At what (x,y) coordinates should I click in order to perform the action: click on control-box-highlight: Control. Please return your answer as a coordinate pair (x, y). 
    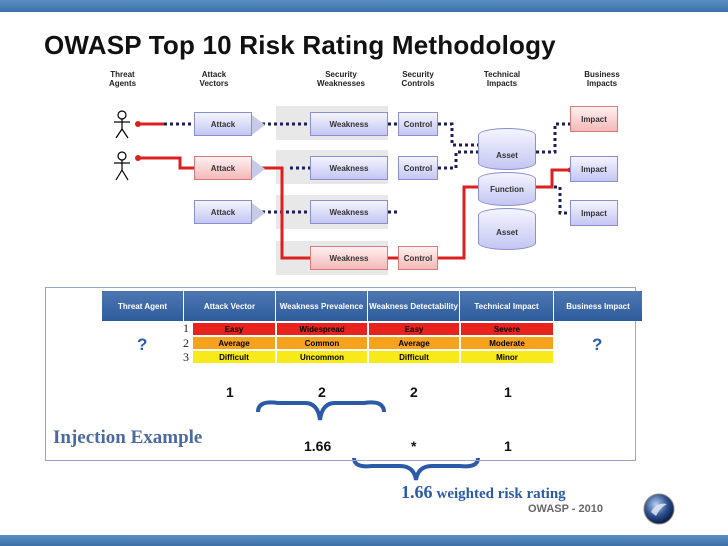
    Looking at the image, I should click on (418, 258).